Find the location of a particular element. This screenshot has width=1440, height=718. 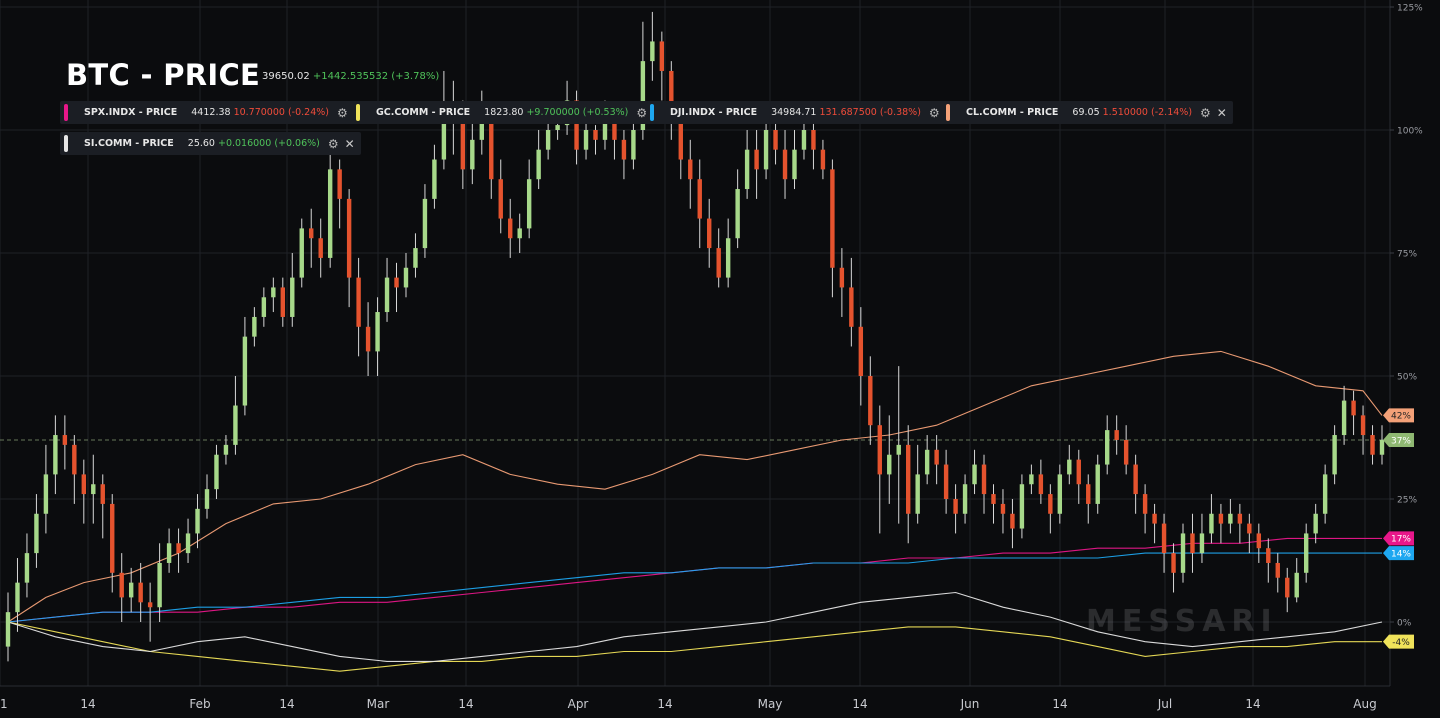

x-axis: 21 14 Feb 14 Mar 14 Apr 14 May 14 Jun 14 Jul 14 Aug is located at coordinates (695, 698).